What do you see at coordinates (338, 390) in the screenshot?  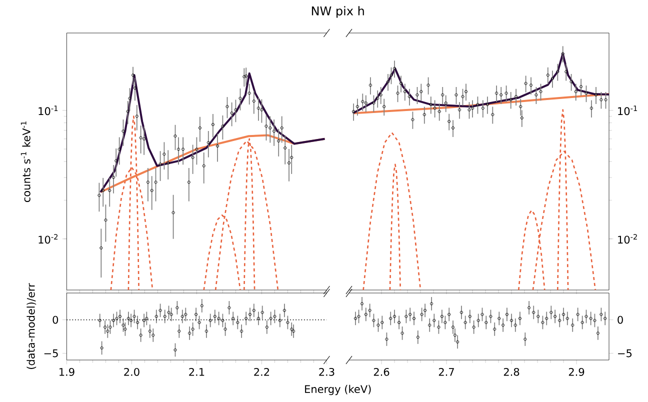 I see `x-axis-title: Energy (keV)` at bounding box center [338, 390].